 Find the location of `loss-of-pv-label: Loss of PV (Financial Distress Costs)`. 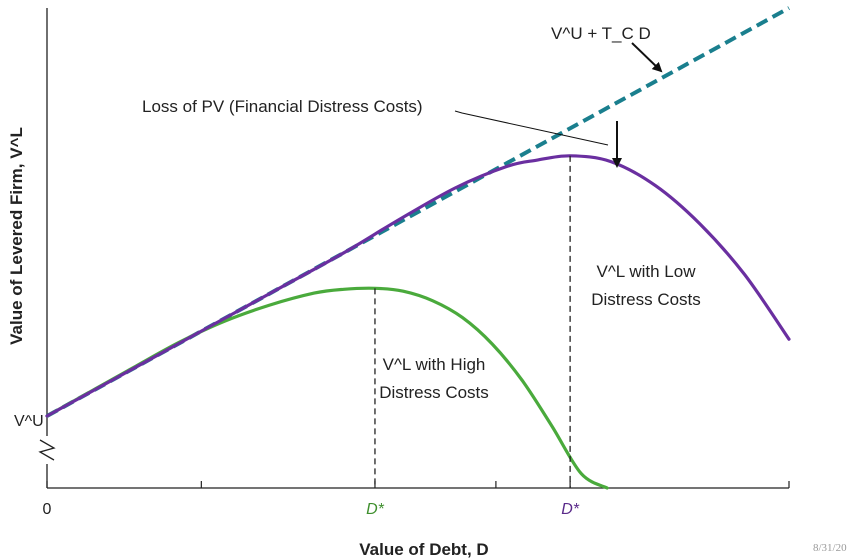

loss-of-pv-label: Loss of PV (Financial Distress Costs) is located at coordinates (282, 106).